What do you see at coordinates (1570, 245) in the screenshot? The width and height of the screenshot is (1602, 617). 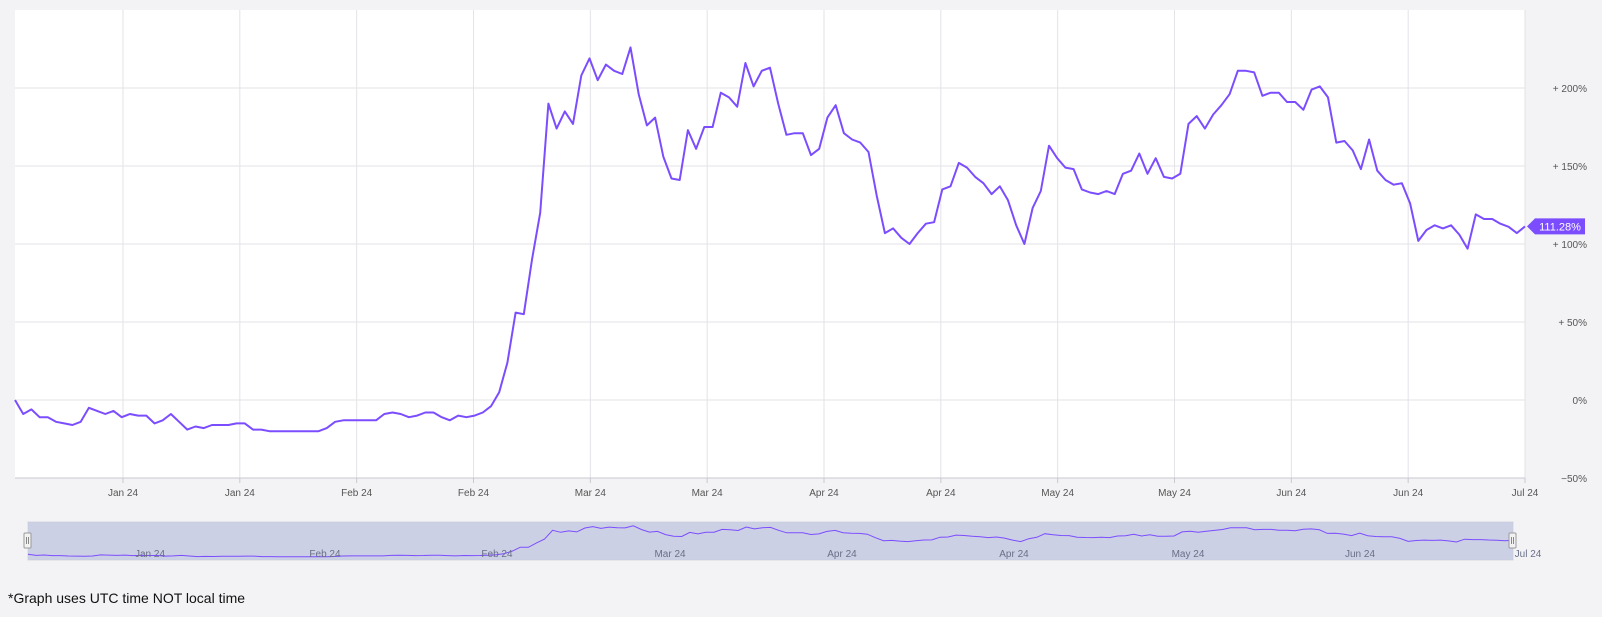 I see `y-tick-label: + 100%` at bounding box center [1570, 245].